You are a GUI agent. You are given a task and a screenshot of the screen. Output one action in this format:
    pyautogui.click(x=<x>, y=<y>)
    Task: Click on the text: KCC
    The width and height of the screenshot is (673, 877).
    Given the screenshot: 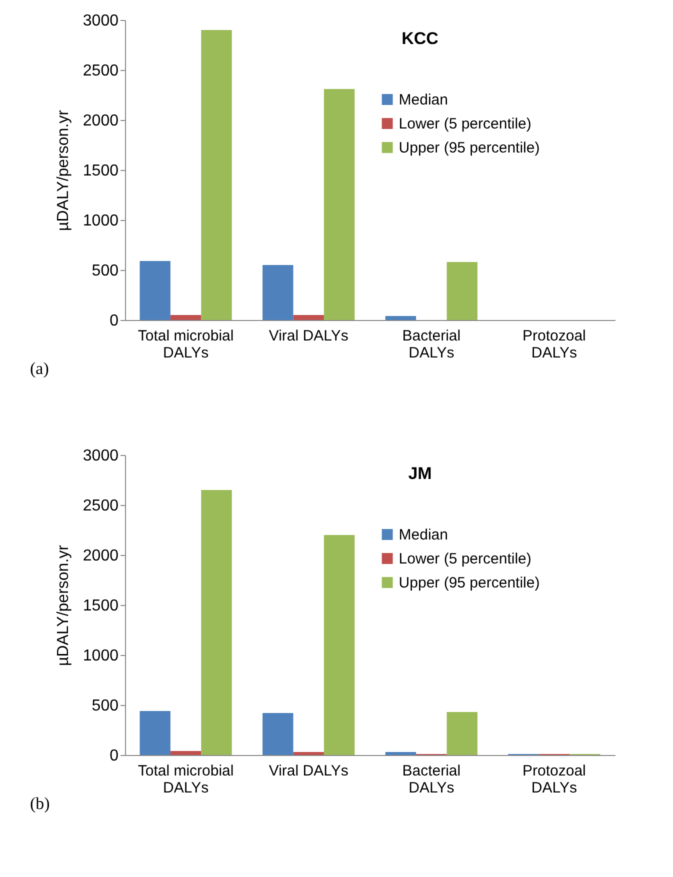 What is the action you would take?
    pyautogui.click(x=420, y=38)
    